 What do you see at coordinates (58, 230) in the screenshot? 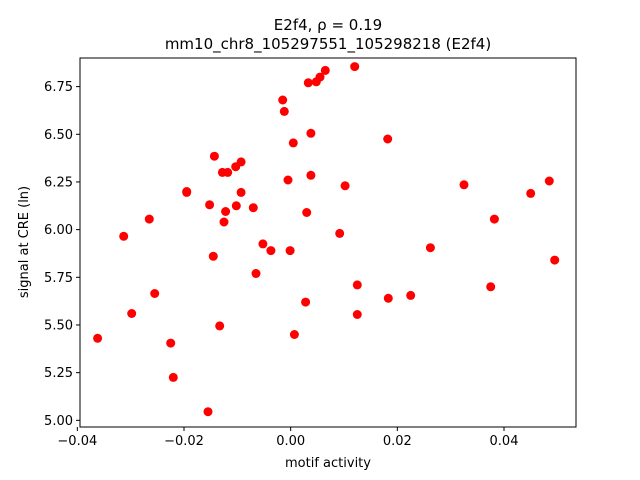
I see `y-tick-label: 6.00` at bounding box center [58, 230].